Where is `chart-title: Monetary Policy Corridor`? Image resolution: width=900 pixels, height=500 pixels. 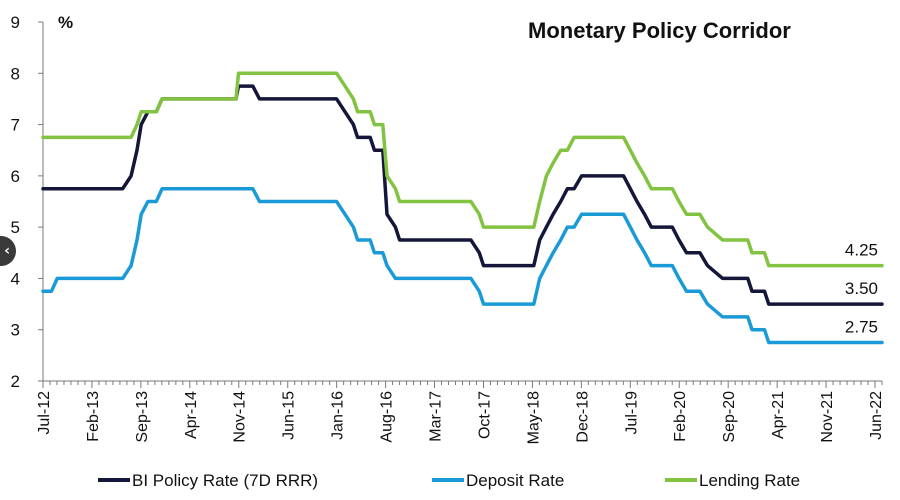
chart-title: Monetary Policy Corridor is located at coordinates (659, 30).